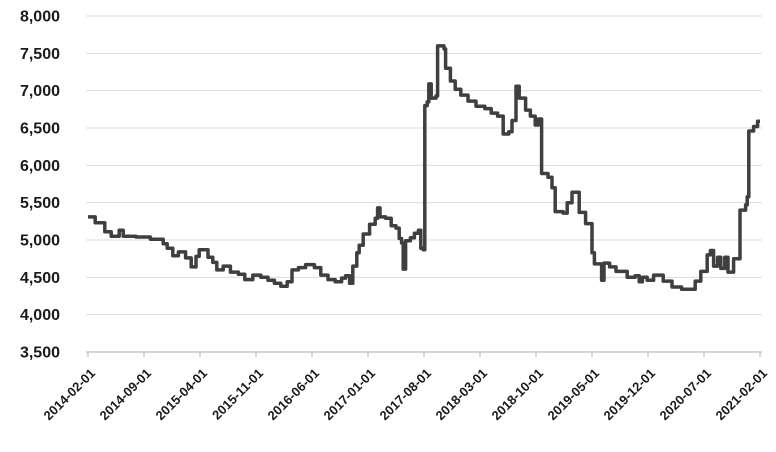 This screenshot has height=452, width=776. Describe the element at coordinates (573, 395) in the screenshot. I see `x-axis-tick-label: 2019-05-01` at that location.